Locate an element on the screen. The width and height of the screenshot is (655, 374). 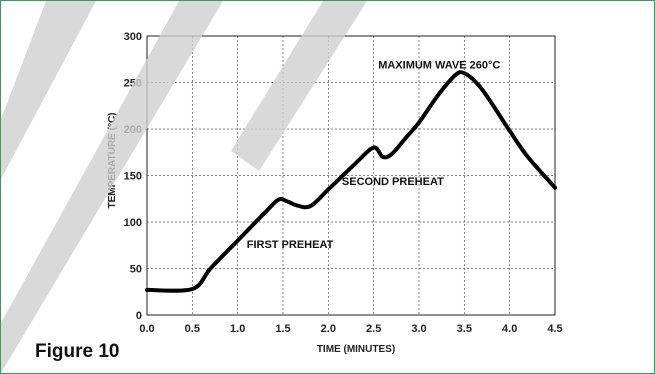
x-tick-label: 1.0 is located at coordinates (237, 329).